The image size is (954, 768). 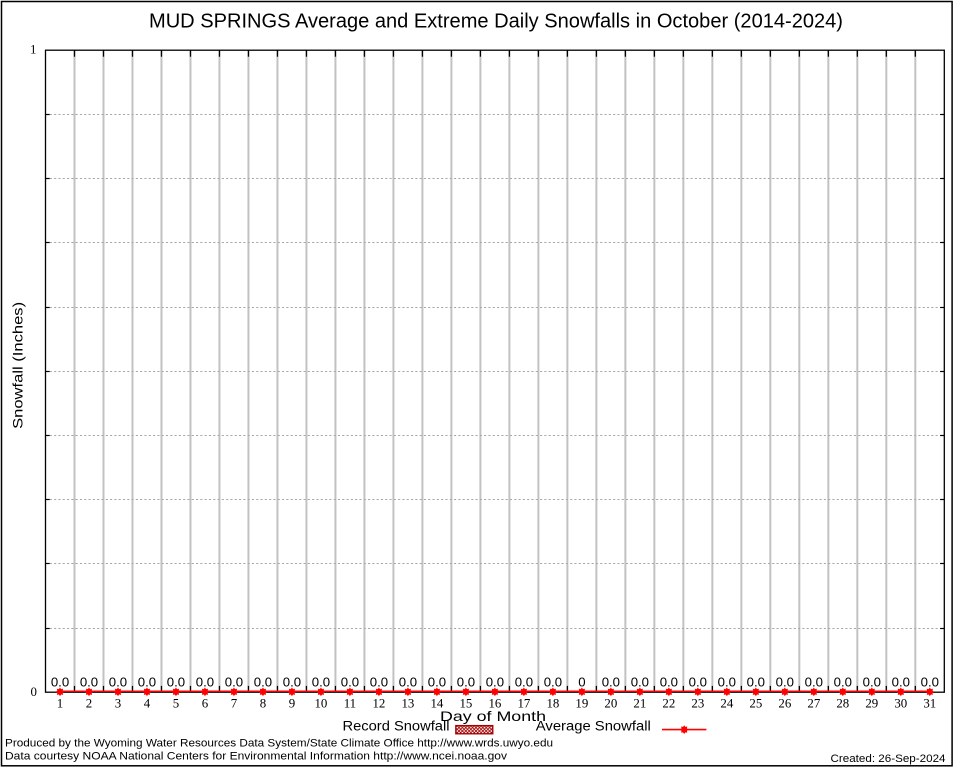 What do you see at coordinates (593, 726) in the screenshot?
I see `svg-text: Average Snowfall` at bounding box center [593, 726].